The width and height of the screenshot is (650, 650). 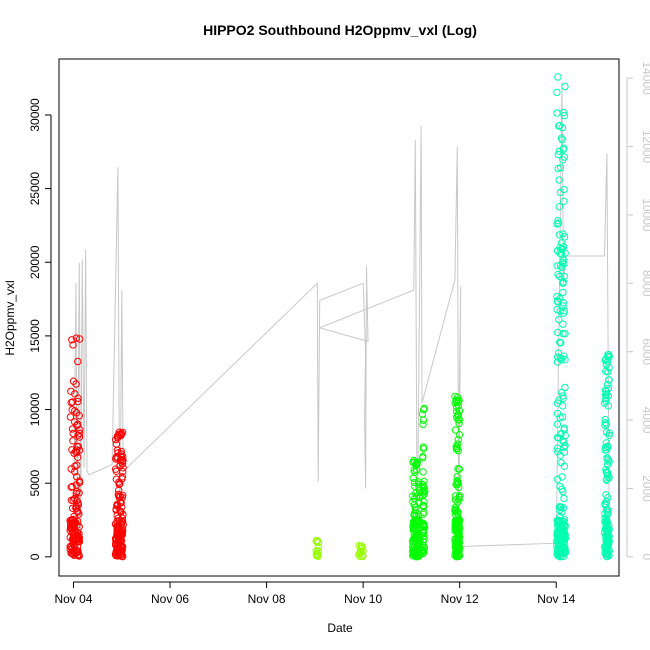 What do you see at coordinates (35, 336) in the screenshot?
I see `y-tick-label: 15000` at bounding box center [35, 336].